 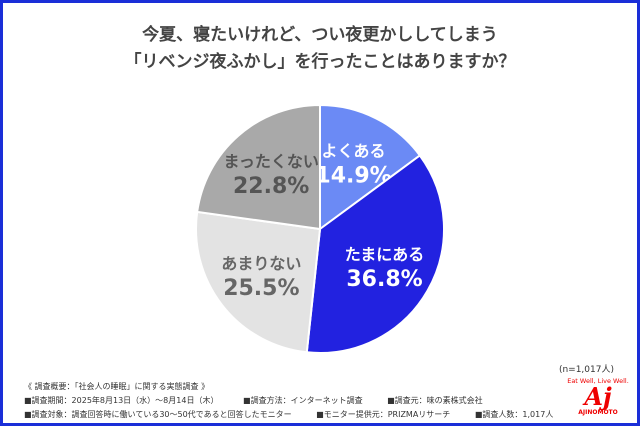 I want to click on slice-label: あまりない, so click(x=261, y=263).